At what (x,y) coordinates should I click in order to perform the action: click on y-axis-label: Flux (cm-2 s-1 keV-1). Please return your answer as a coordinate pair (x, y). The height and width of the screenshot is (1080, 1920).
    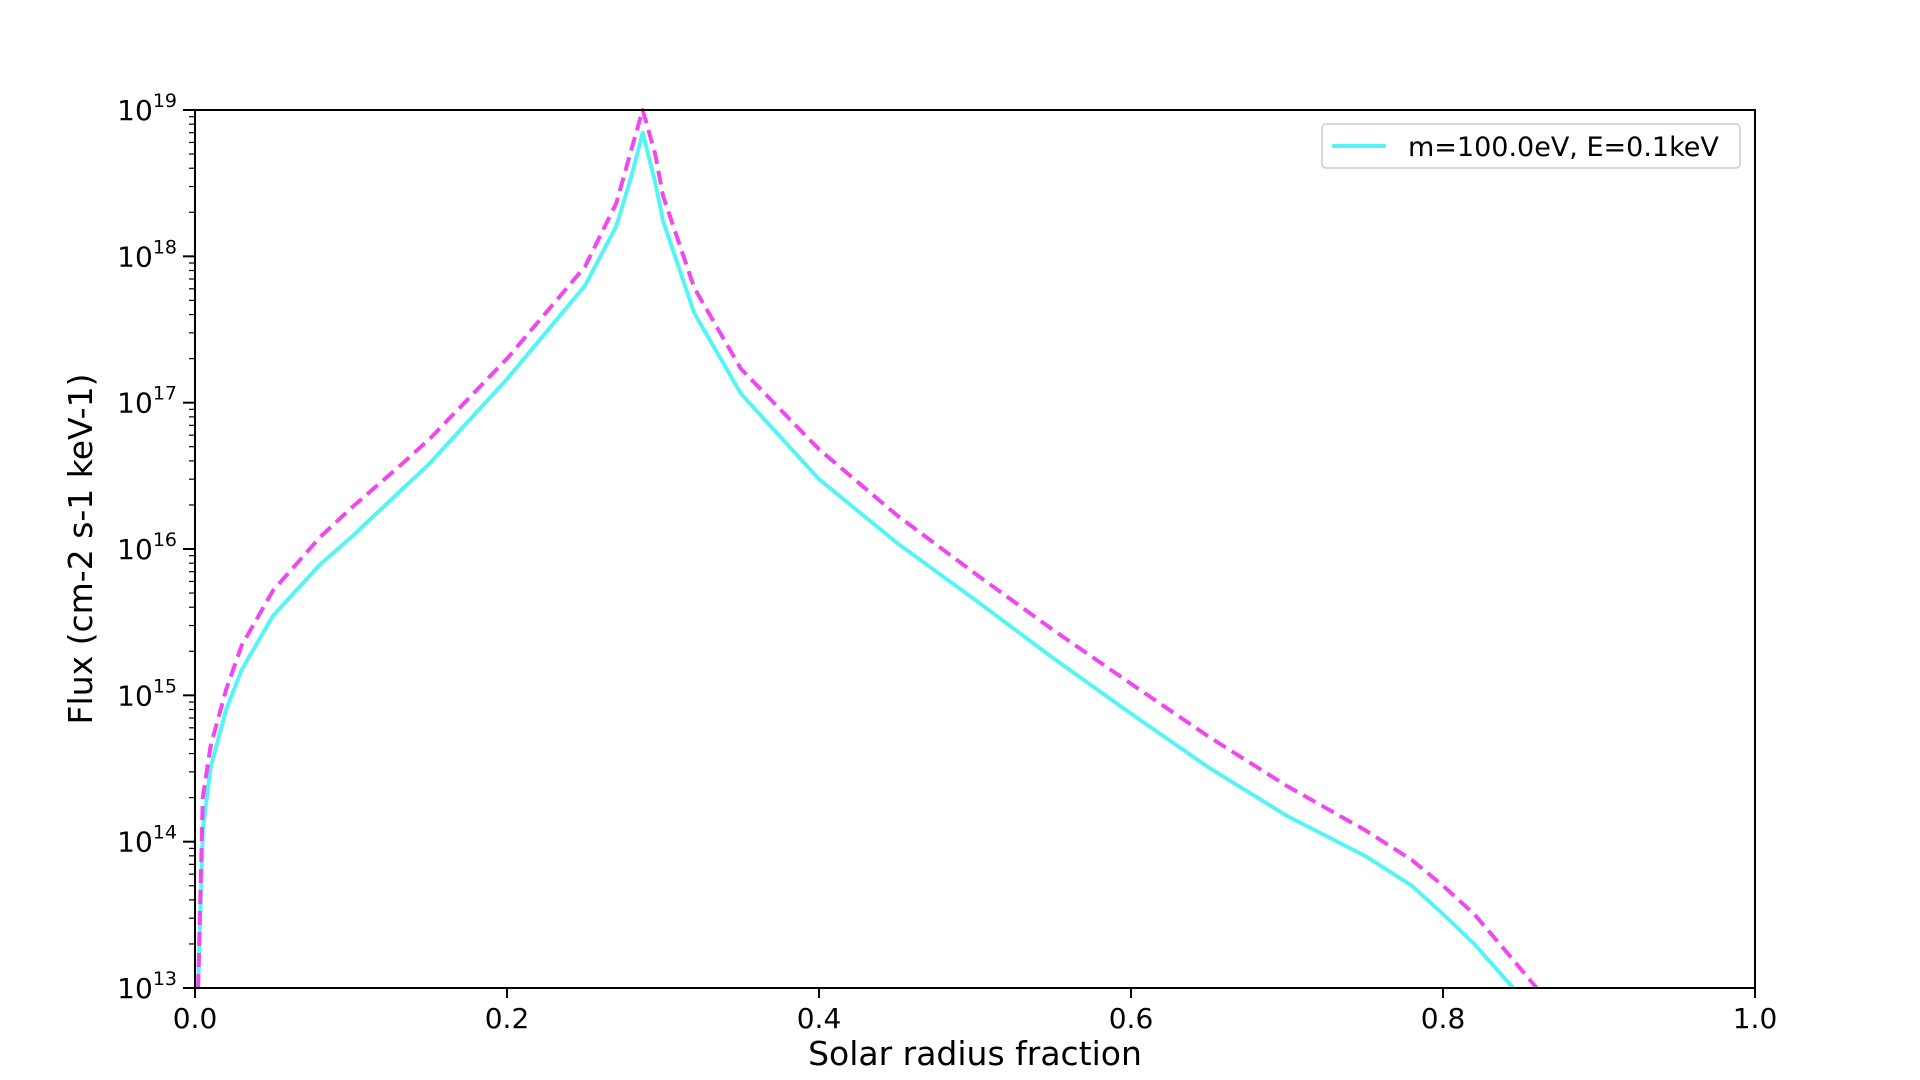
    Looking at the image, I should click on (80, 549).